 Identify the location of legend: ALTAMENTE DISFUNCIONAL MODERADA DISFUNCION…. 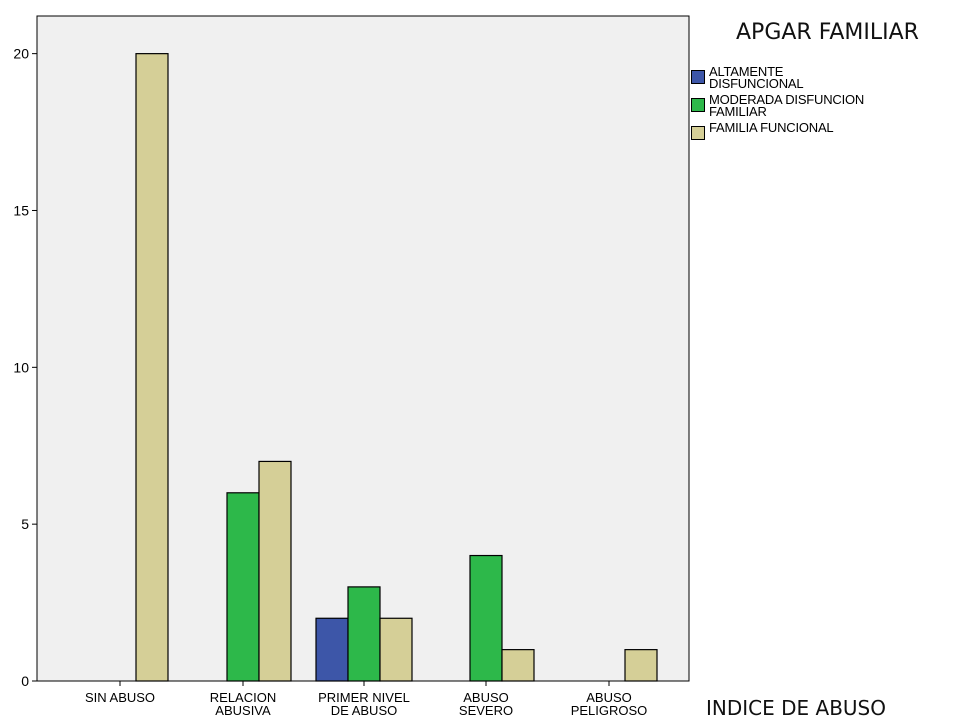
(823, 104).